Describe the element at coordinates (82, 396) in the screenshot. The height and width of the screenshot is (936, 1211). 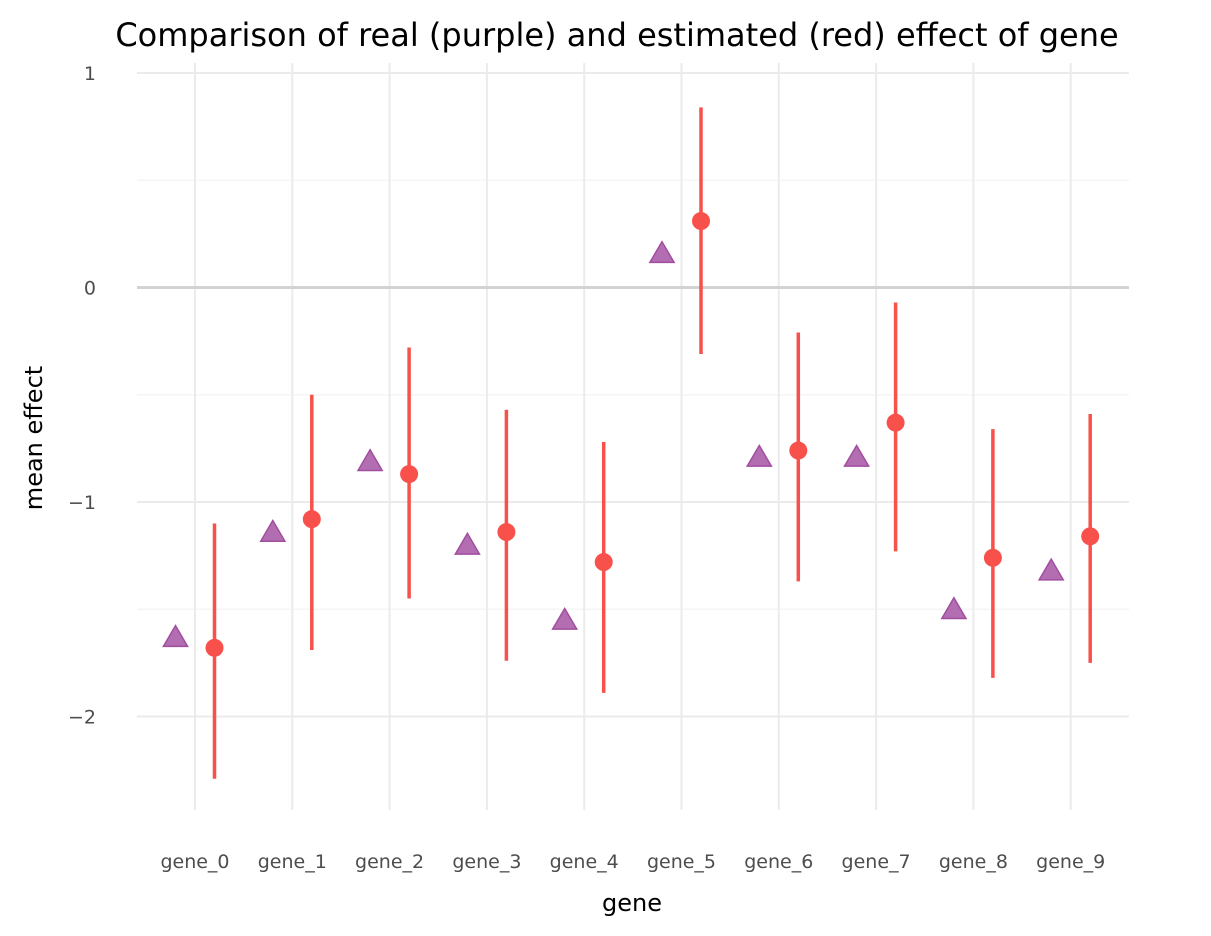
I see `y-ticks: 1 0 −1 −2` at that location.